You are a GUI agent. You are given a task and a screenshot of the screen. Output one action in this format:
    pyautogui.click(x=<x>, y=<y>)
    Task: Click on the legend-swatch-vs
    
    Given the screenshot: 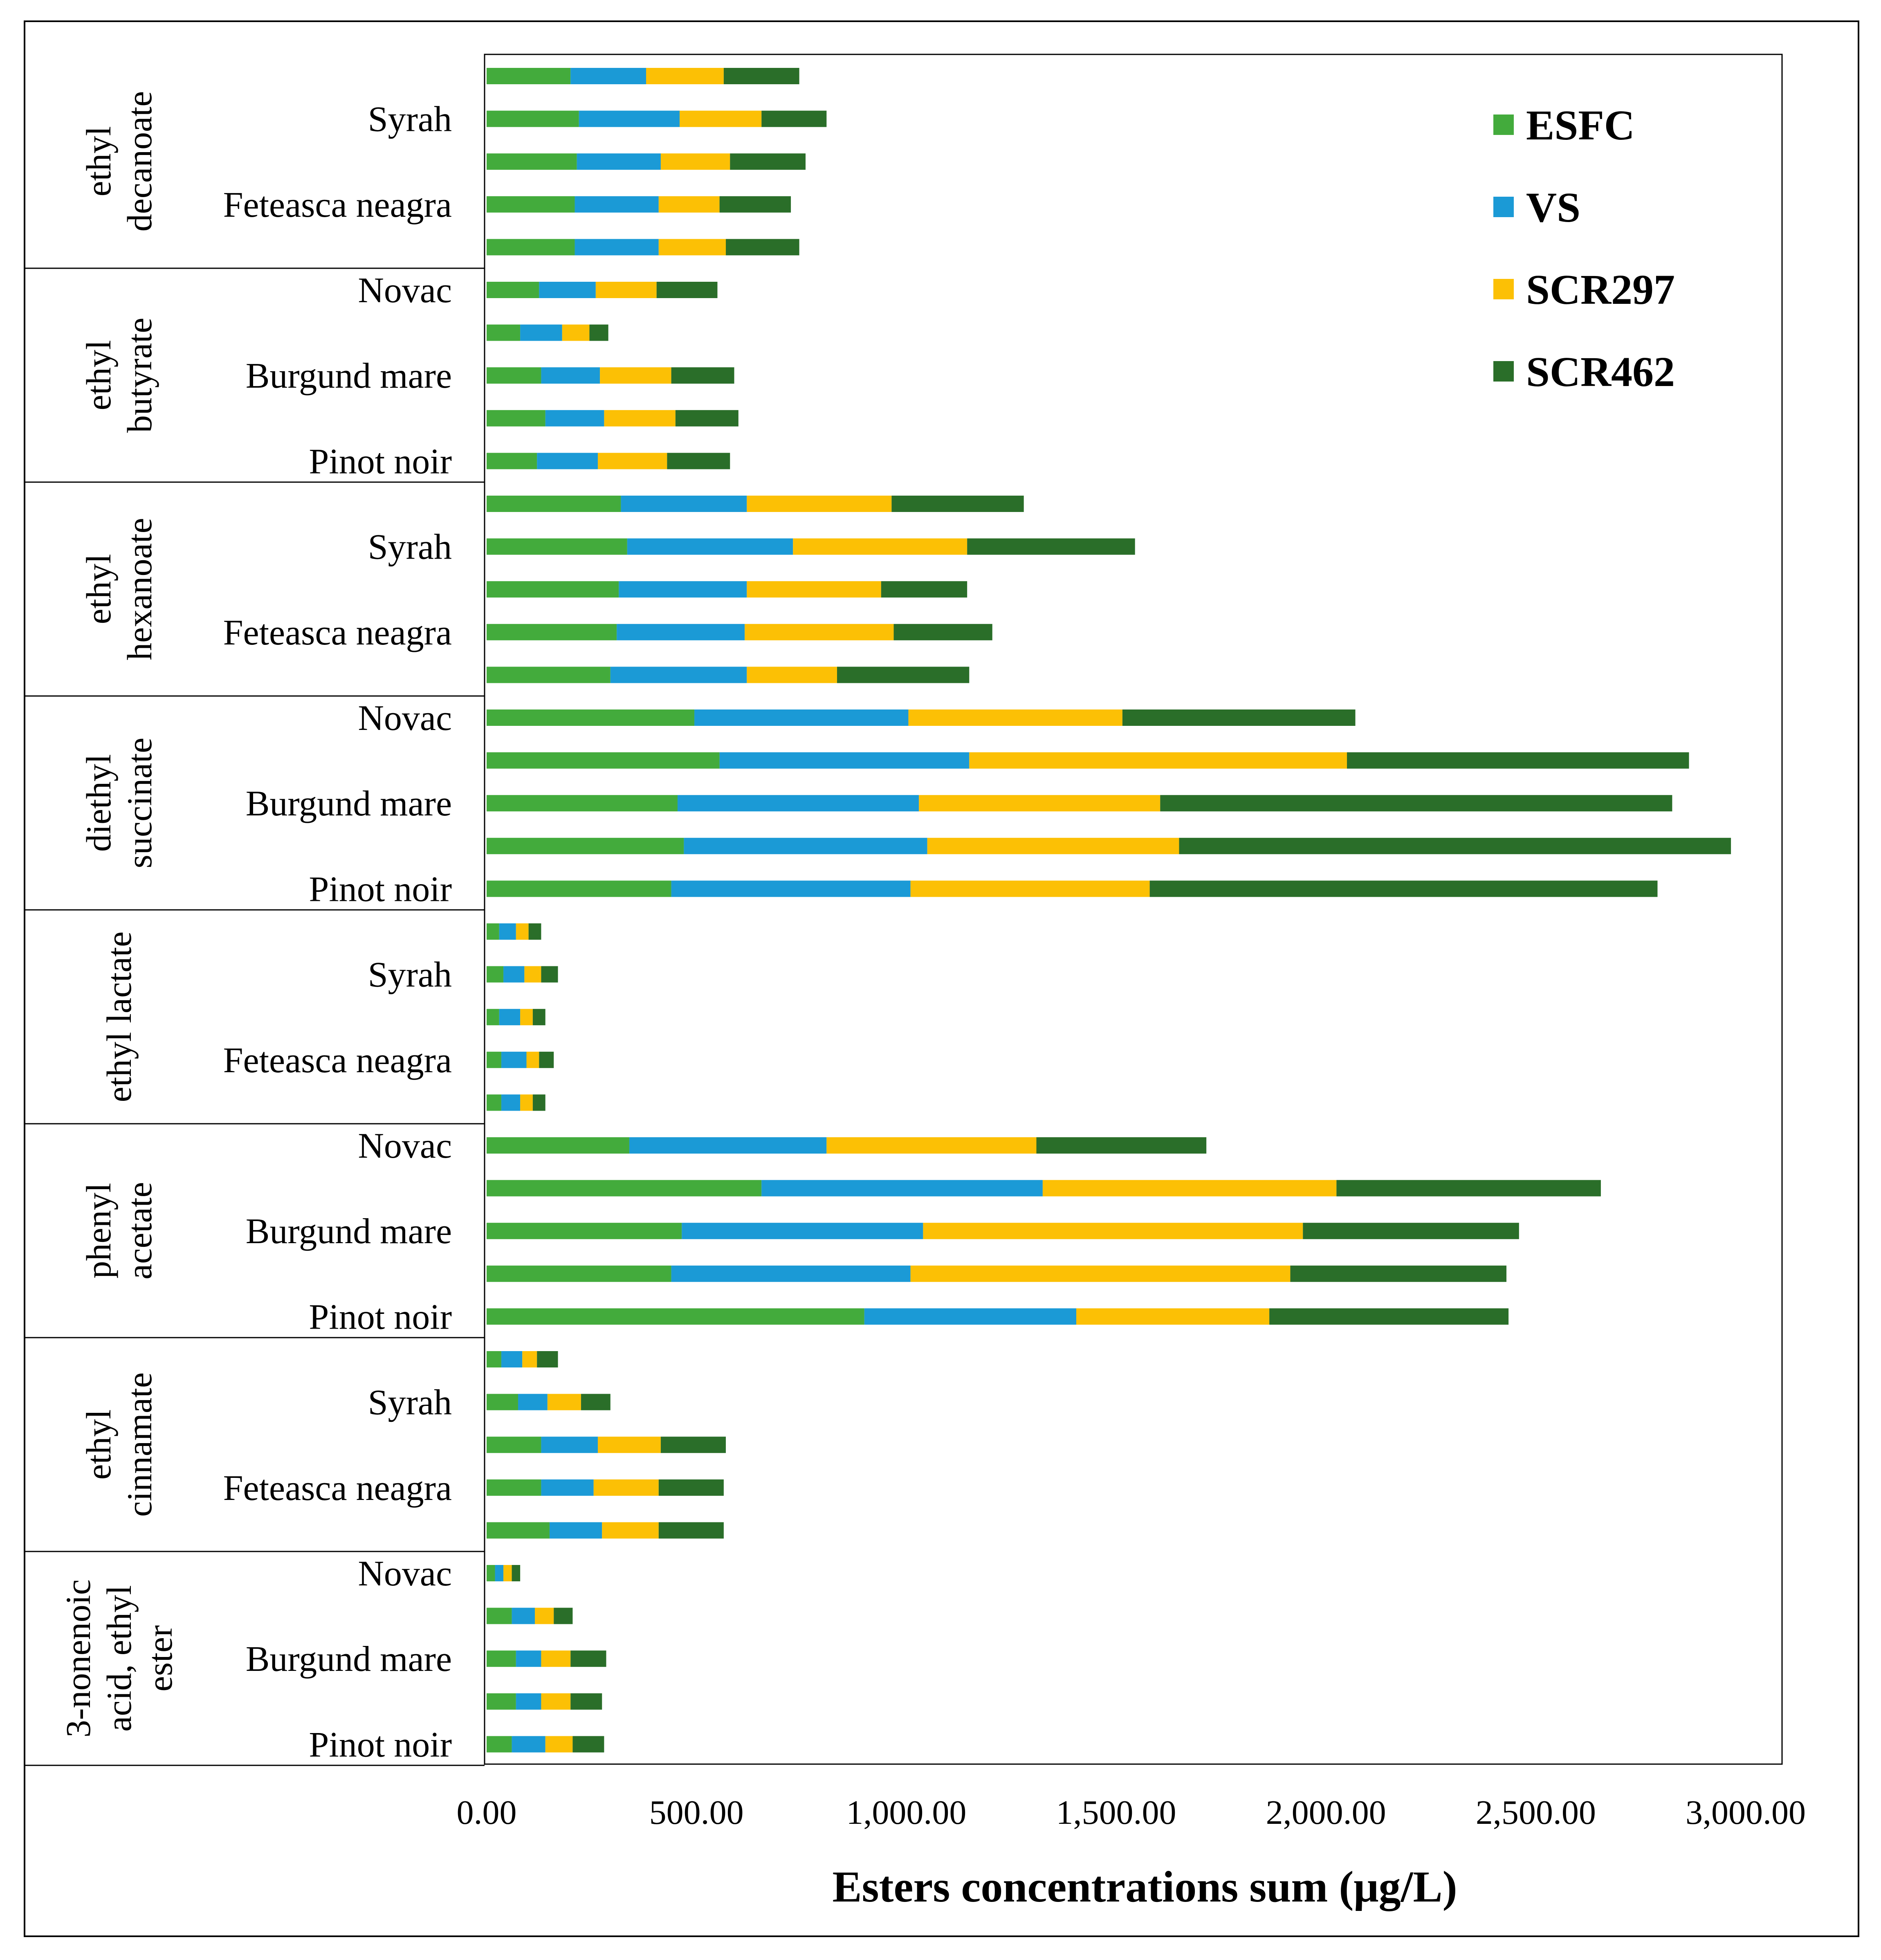 What is the action you would take?
    pyautogui.click(x=1503, y=207)
    